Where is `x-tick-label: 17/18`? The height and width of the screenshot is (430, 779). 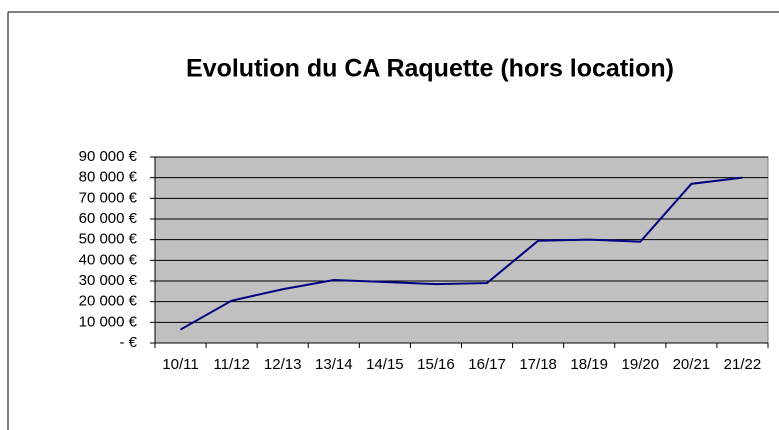
x-tick-label: 17/18 is located at coordinates (538, 364).